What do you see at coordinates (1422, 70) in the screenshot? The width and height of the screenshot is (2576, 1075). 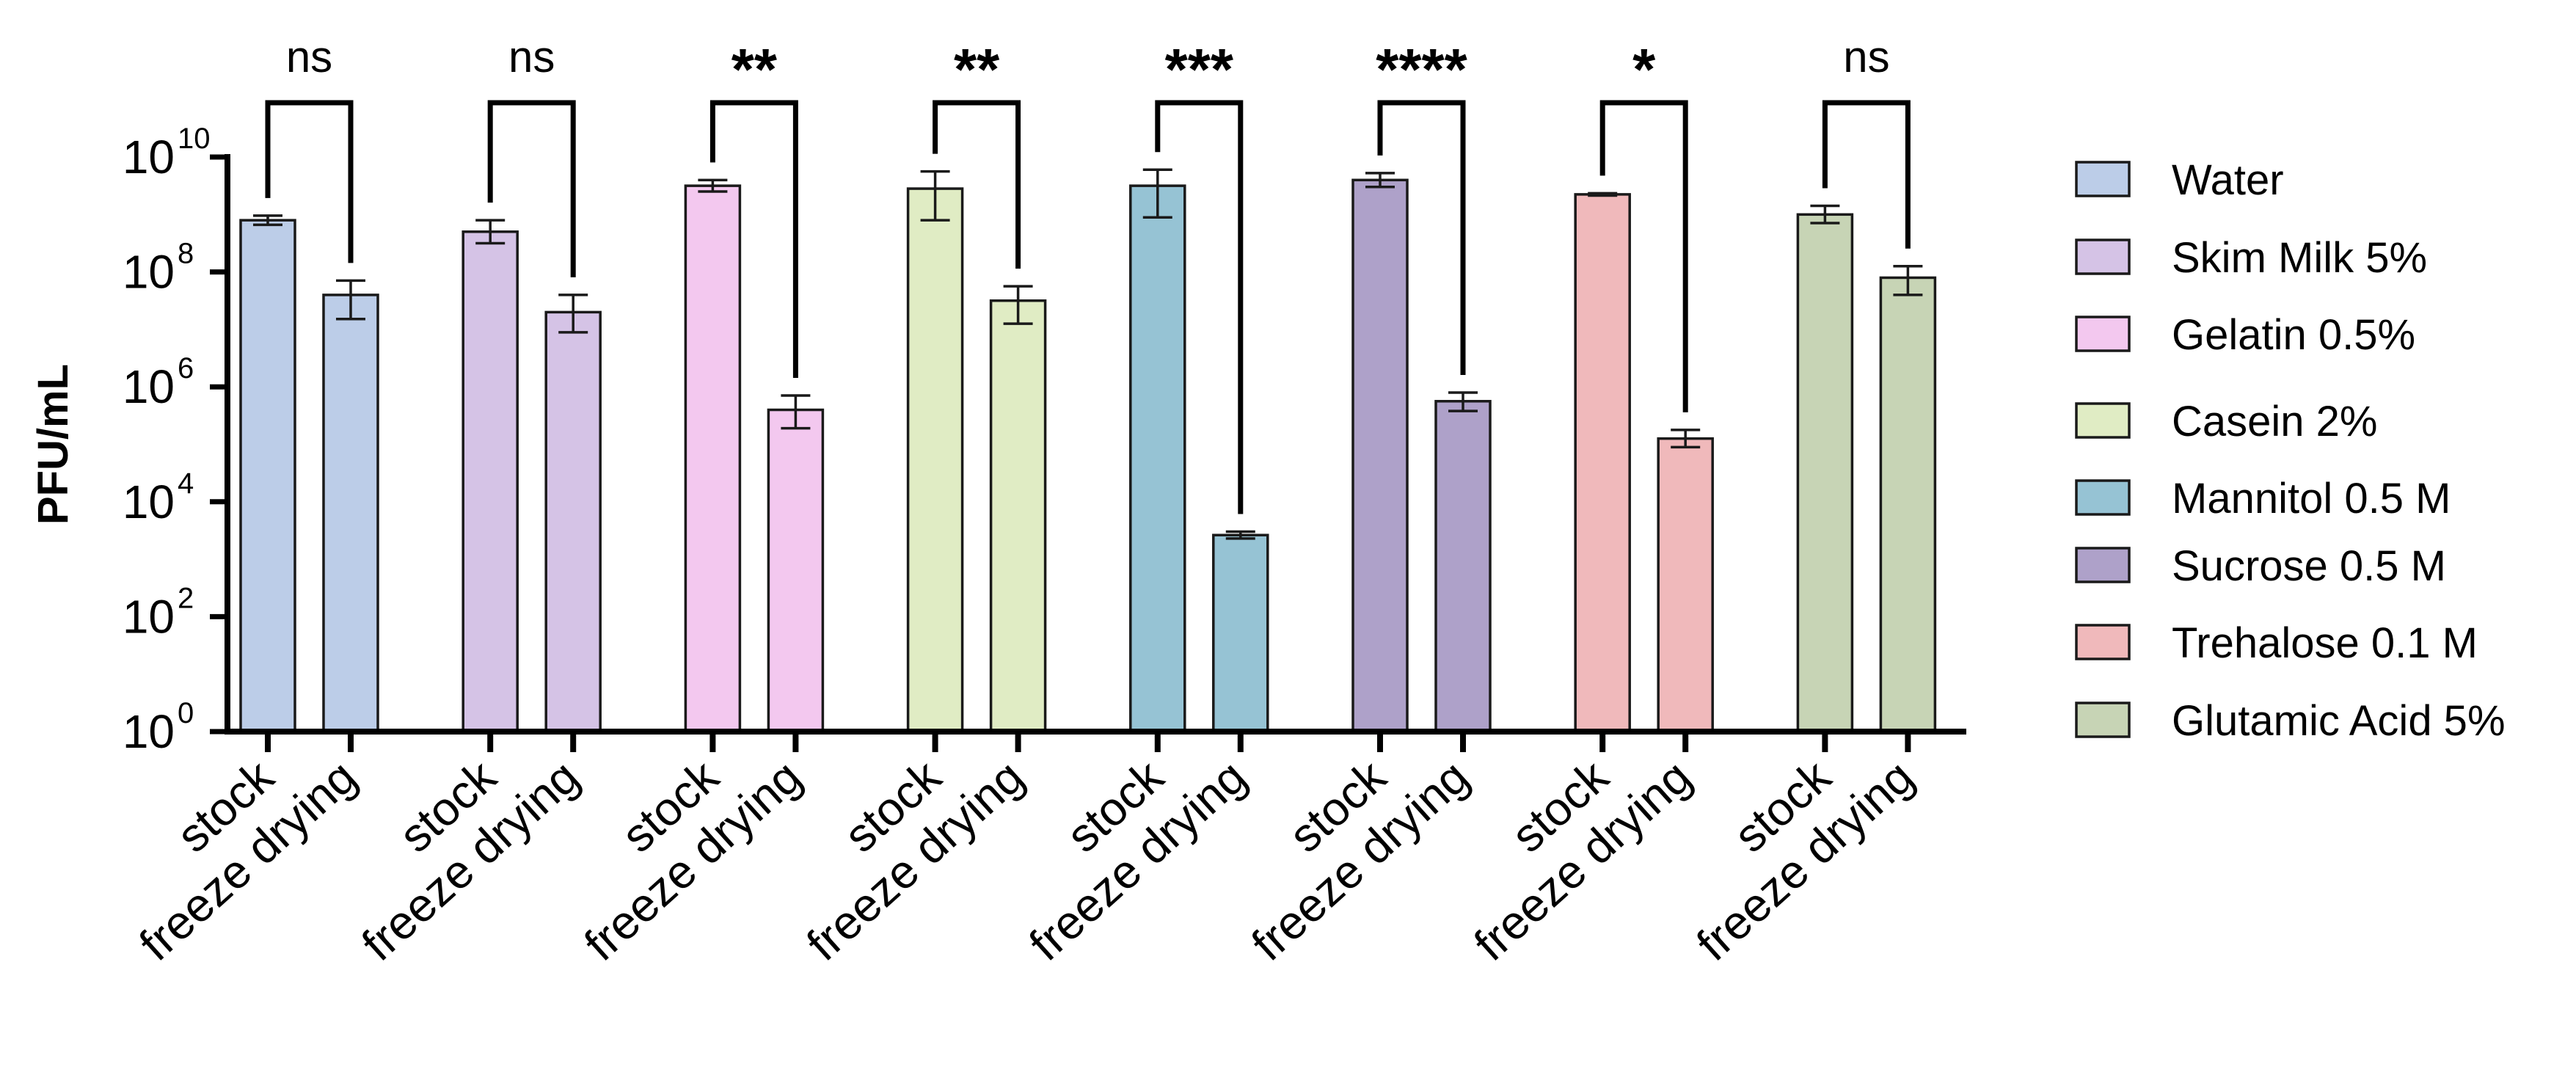 I see `significance-label: ****` at bounding box center [1422, 70].